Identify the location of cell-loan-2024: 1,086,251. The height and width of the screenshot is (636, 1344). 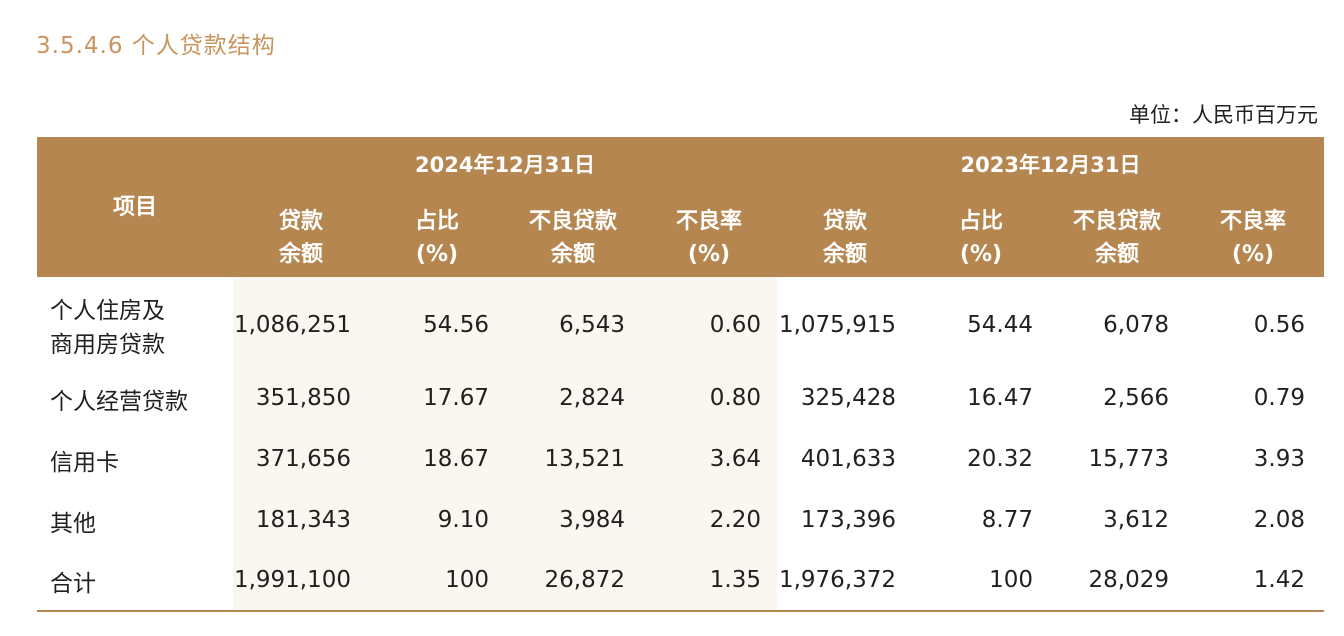
(292, 325).